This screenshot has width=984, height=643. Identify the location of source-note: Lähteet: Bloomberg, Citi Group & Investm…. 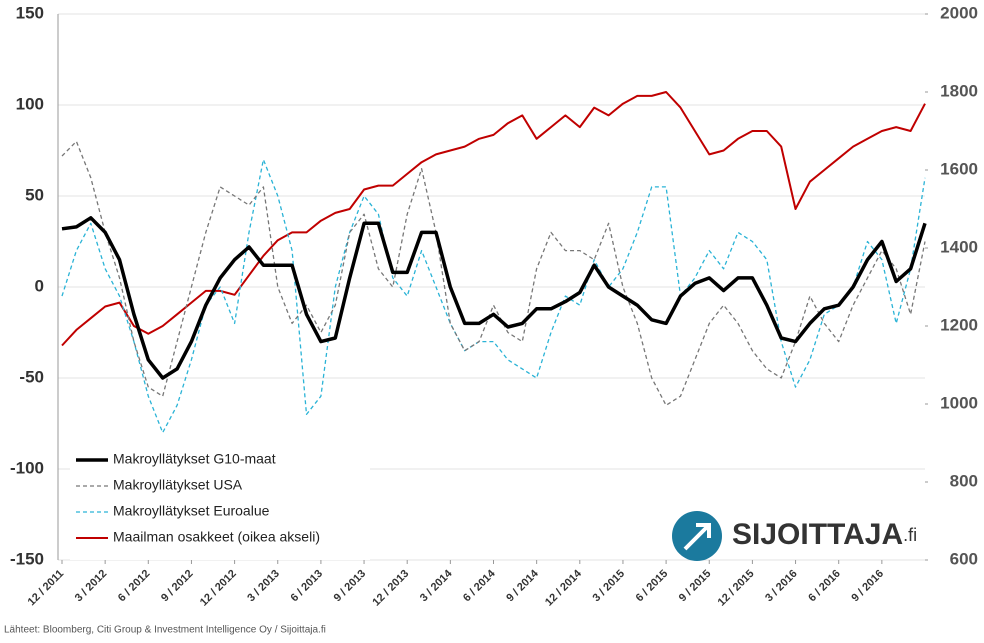
(165, 630).